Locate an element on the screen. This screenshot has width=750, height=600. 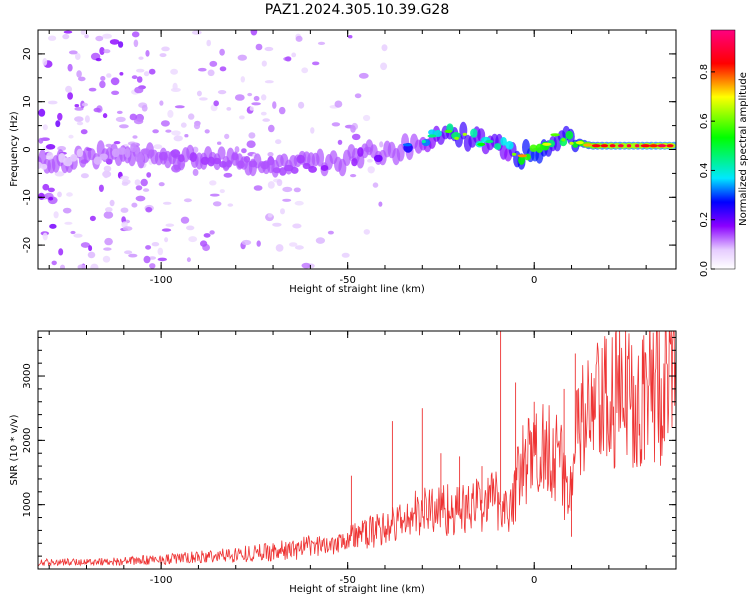
spectrogram-ridge is located at coordinates (357, 149).